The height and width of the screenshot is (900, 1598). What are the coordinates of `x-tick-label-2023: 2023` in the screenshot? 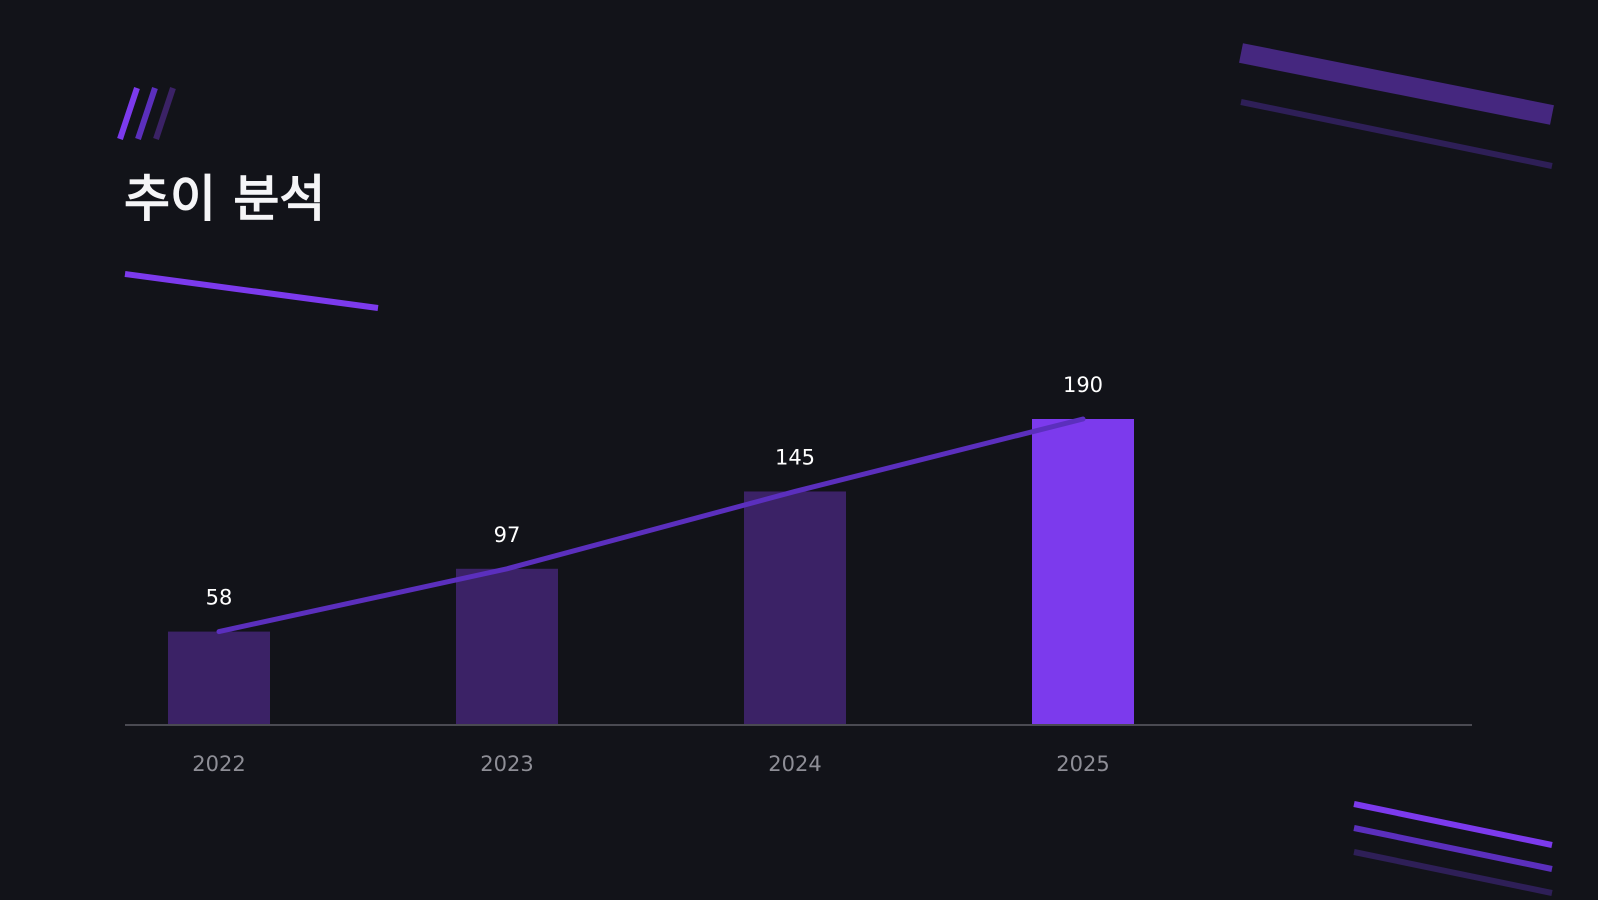 It's located at (506, 764).